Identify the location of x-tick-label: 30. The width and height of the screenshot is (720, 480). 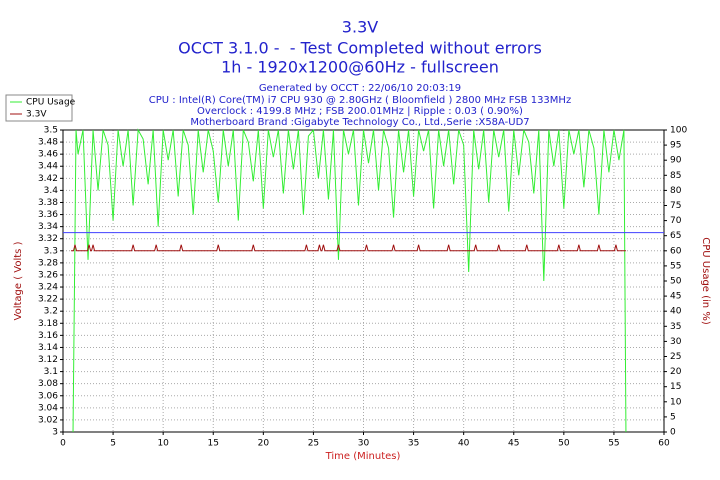
(364, 444).